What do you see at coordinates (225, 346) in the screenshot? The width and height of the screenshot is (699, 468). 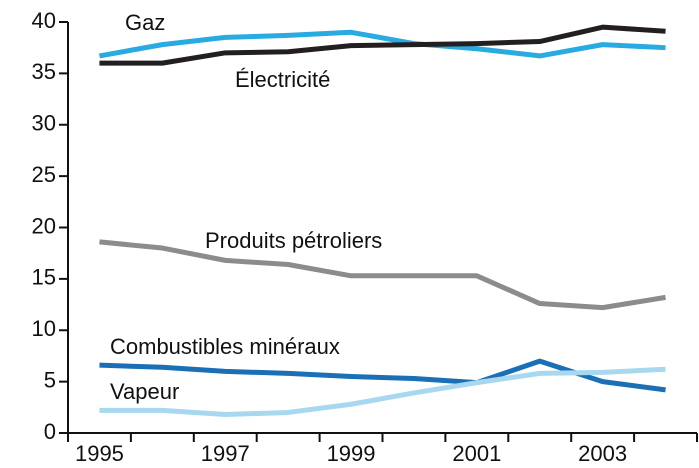 I see `series-label: Combustibles minéraux` at bounding box center [225, 346].